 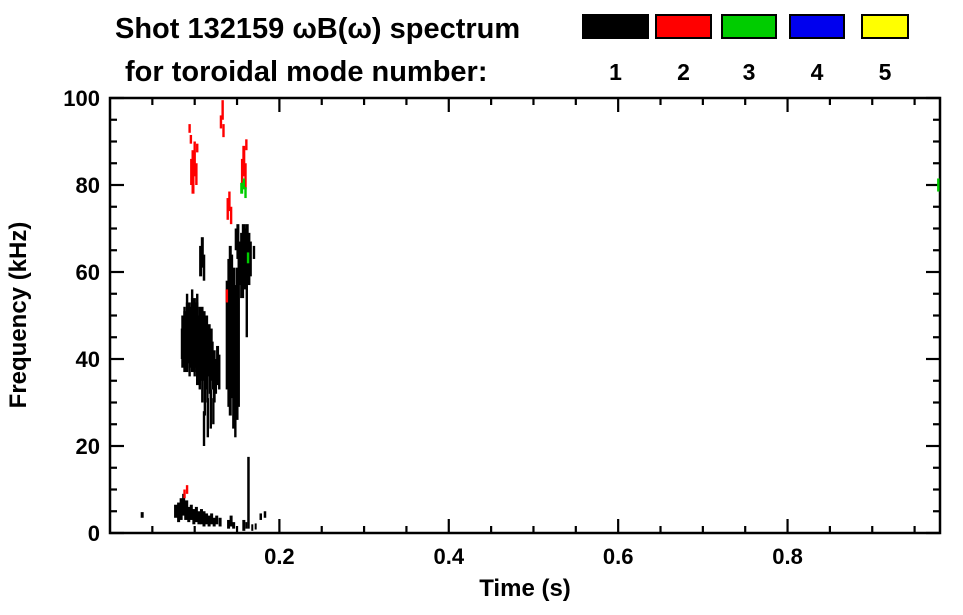 I want to click on legend-number-mode-4: 4, so click(x=817, y=72).